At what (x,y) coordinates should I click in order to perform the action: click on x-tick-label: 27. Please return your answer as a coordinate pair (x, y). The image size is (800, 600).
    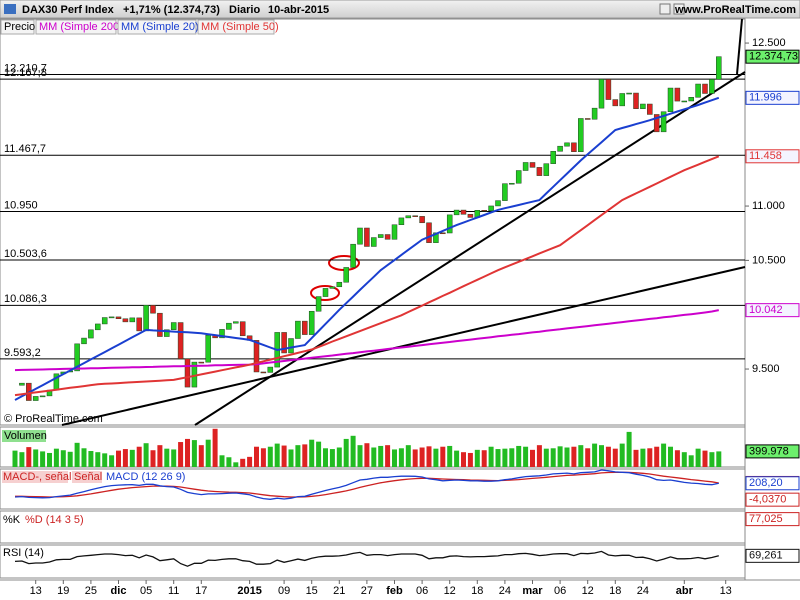
    Looking at the image, I should click on (367, 591).